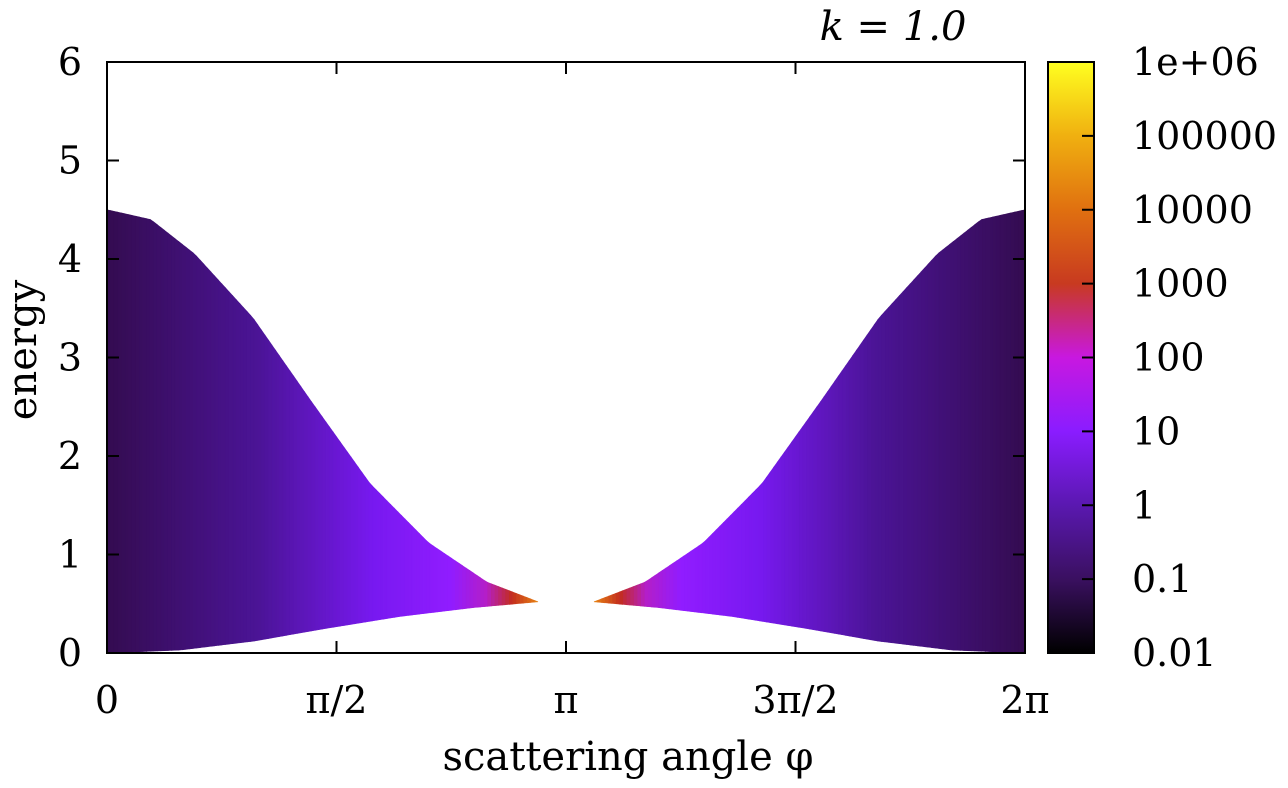 This screenshot has height=788, width=1288. What do you see at coordinates (70, 555) in the screenshot?
I see `y-tick-label: 1` at bounding box center [70, 555].